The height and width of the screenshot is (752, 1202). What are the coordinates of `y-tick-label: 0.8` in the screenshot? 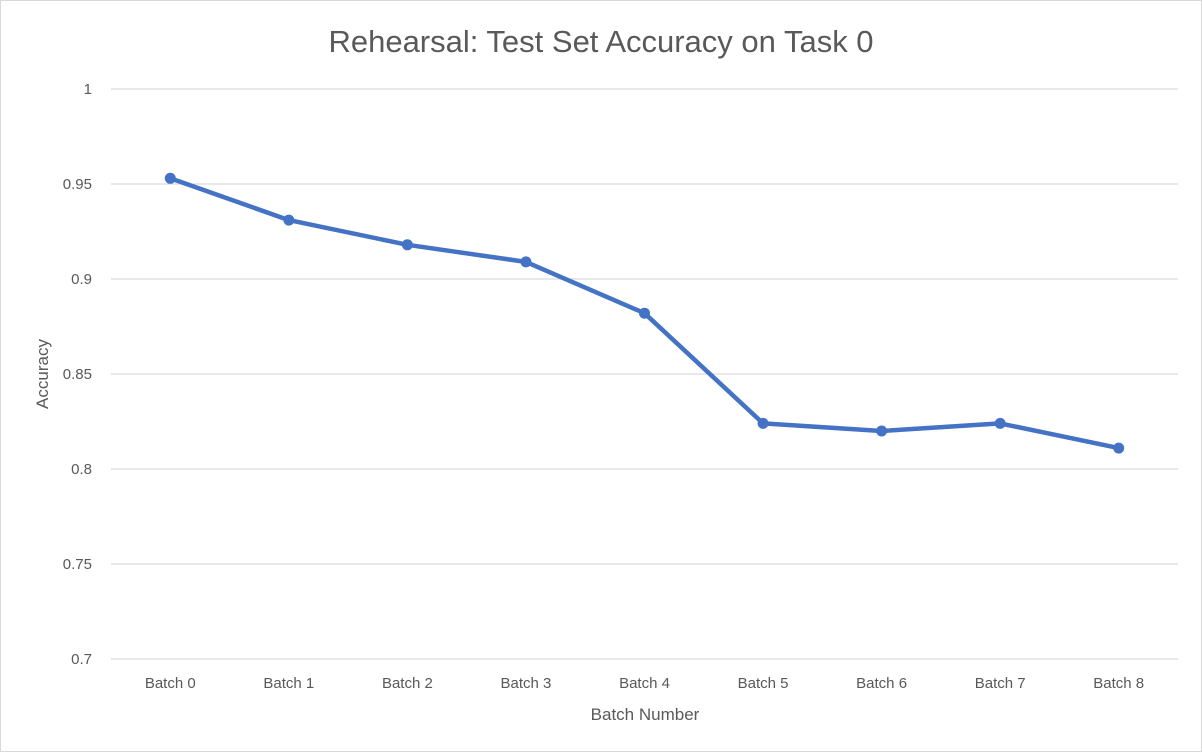 It's located at (81, 469).